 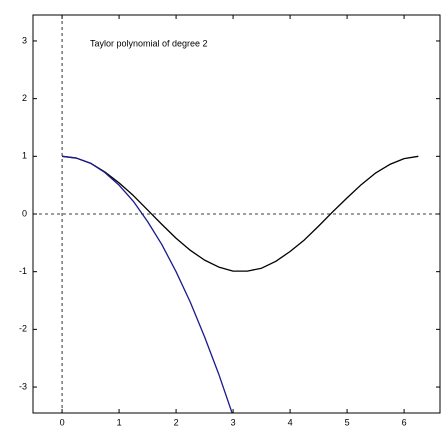 What do you see at coordinates (24, 98) in the screenshot?
I see `y-tick-label: 2` at bounding box center [24, 98].